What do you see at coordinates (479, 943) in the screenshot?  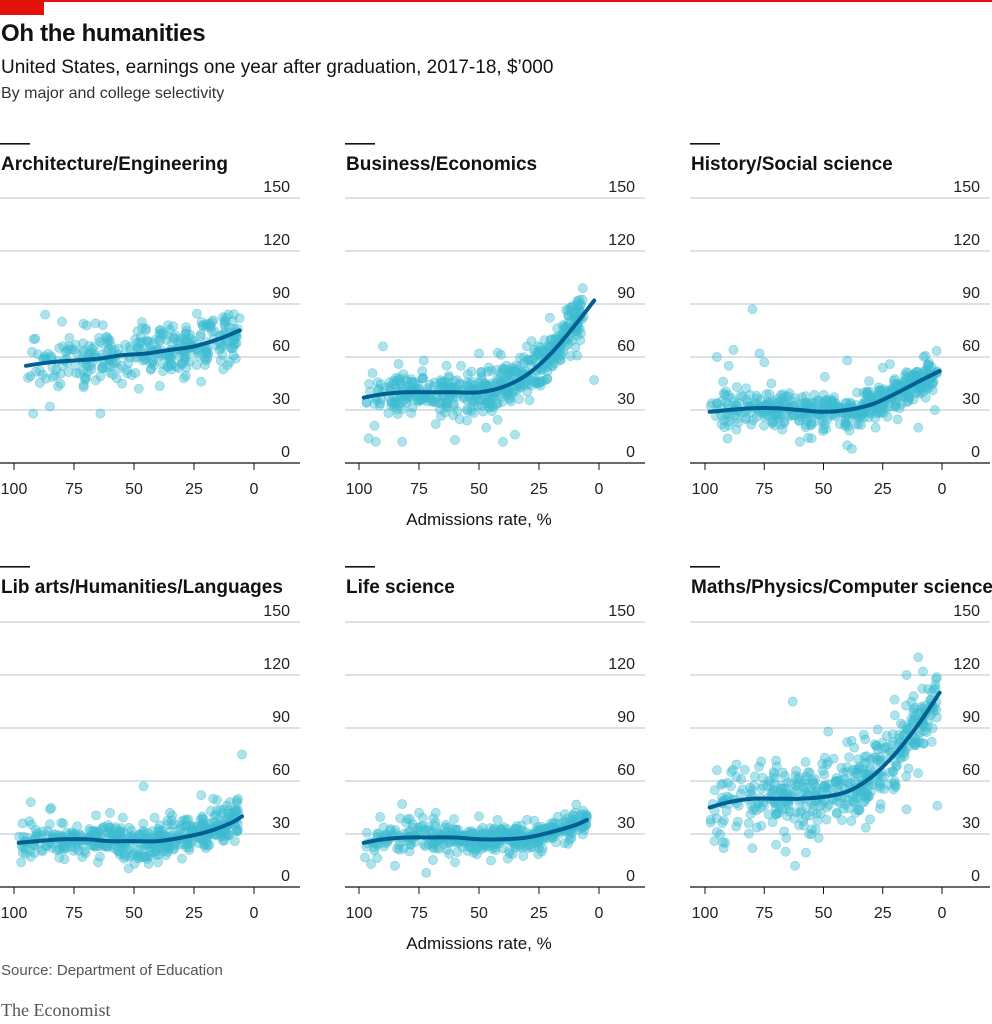 I see `x-axis-title: Admissions rate, %` at bounding box center [479, 943].